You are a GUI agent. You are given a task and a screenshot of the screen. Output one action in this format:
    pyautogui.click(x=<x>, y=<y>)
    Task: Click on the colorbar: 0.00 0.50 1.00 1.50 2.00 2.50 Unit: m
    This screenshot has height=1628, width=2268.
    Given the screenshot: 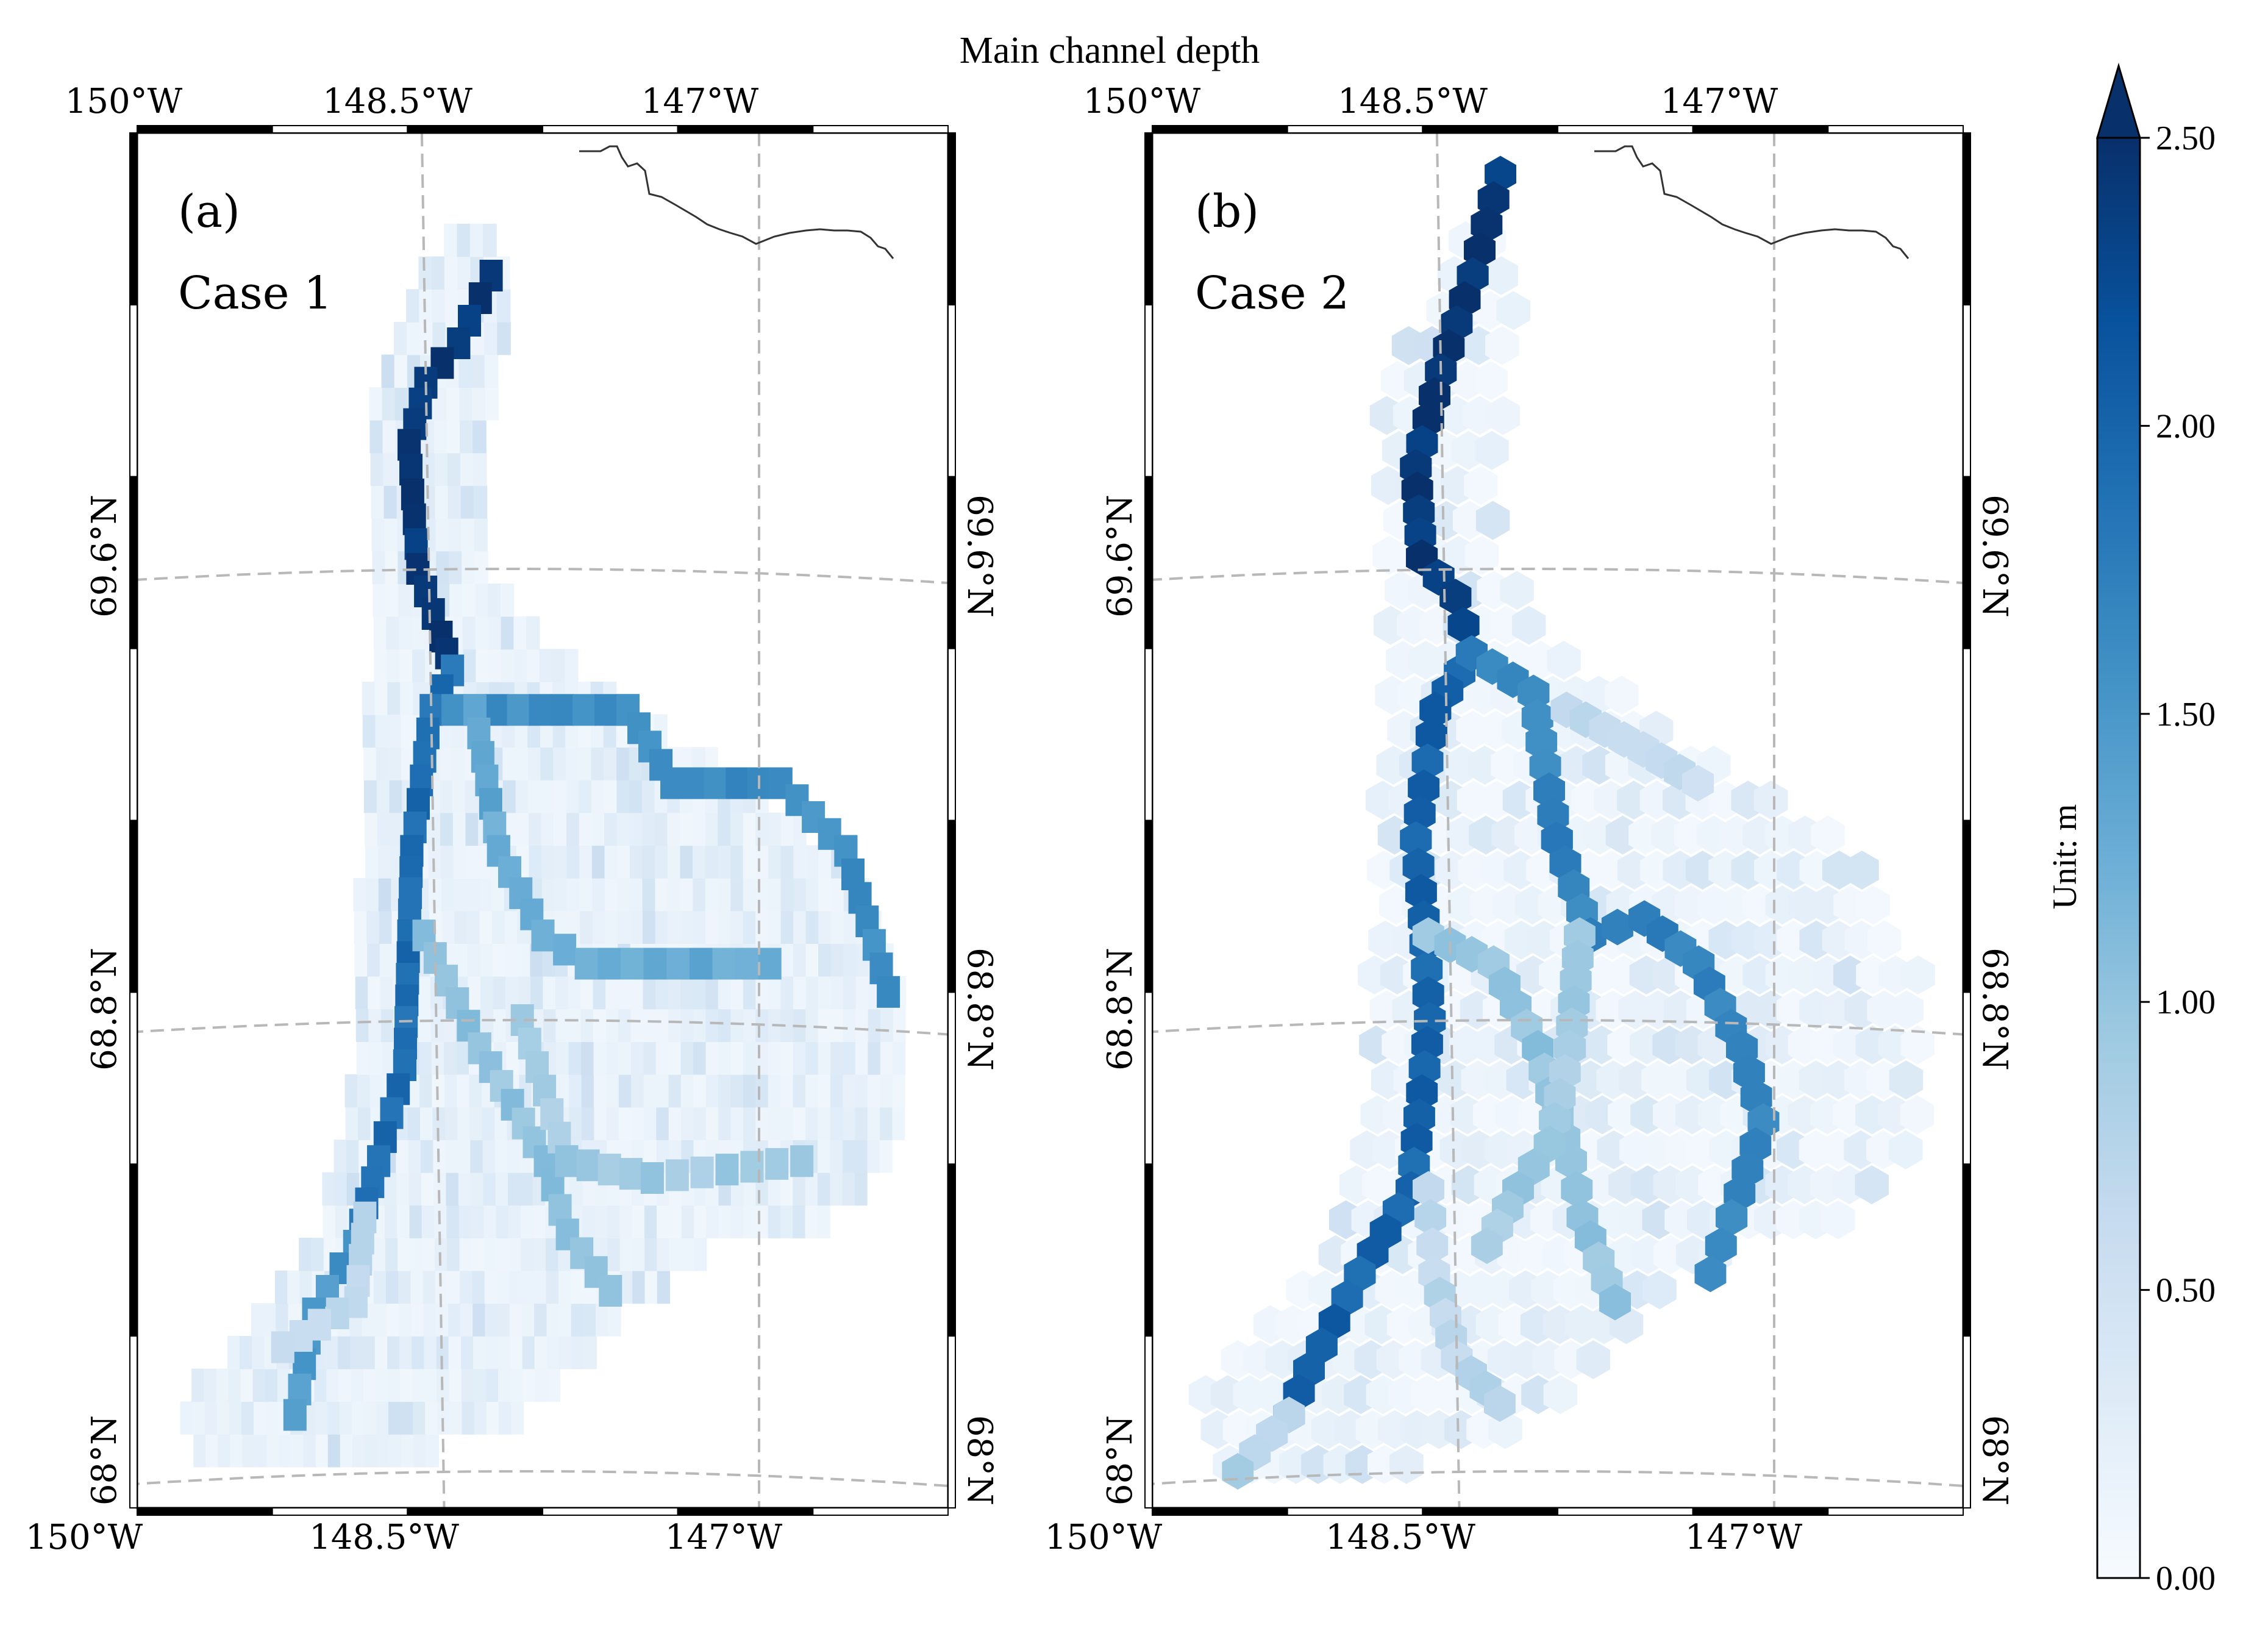 What is the action you would take?
    pyautogui.click(x=2131, y=830)
    